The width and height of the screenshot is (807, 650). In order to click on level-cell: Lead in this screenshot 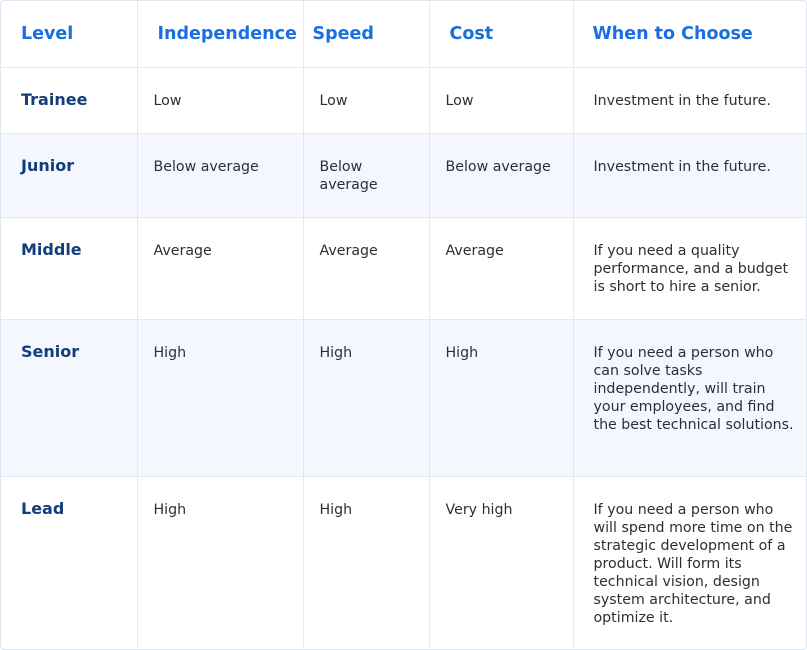, I will do `click(69, 562)`.